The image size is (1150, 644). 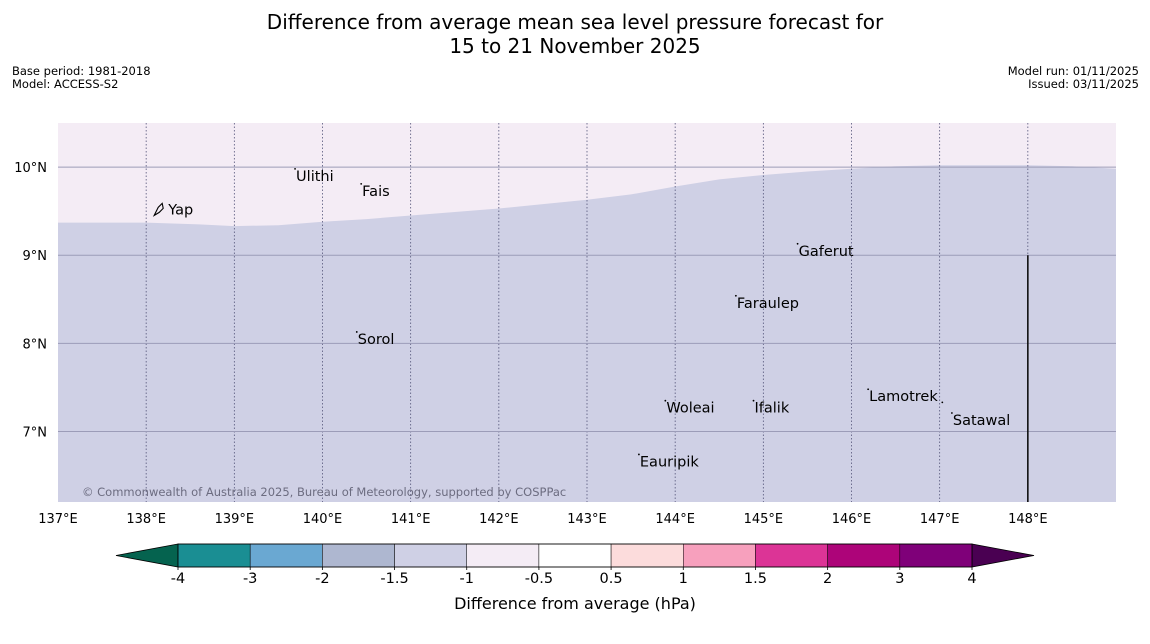 I want to click on colorbar-tick-label: 3, so click(x=899, y=579).